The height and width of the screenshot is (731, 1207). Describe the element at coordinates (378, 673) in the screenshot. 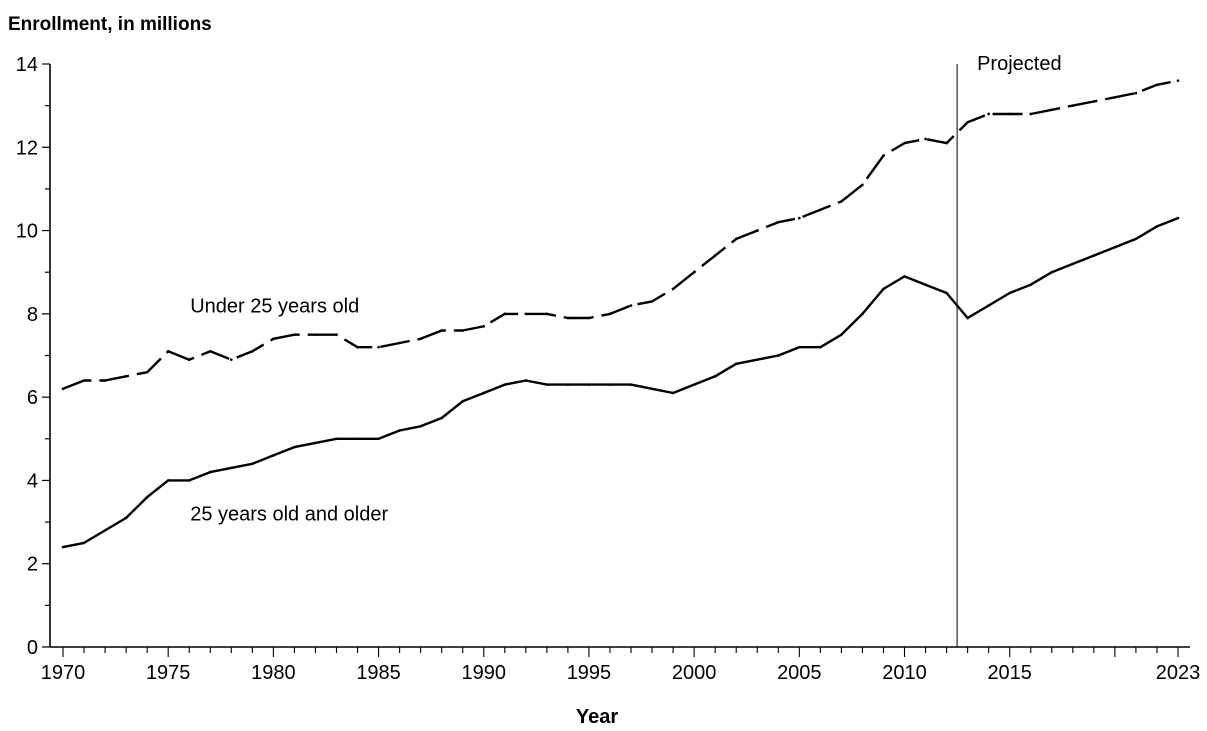

I see `x-tick-label: 1985` at that location.